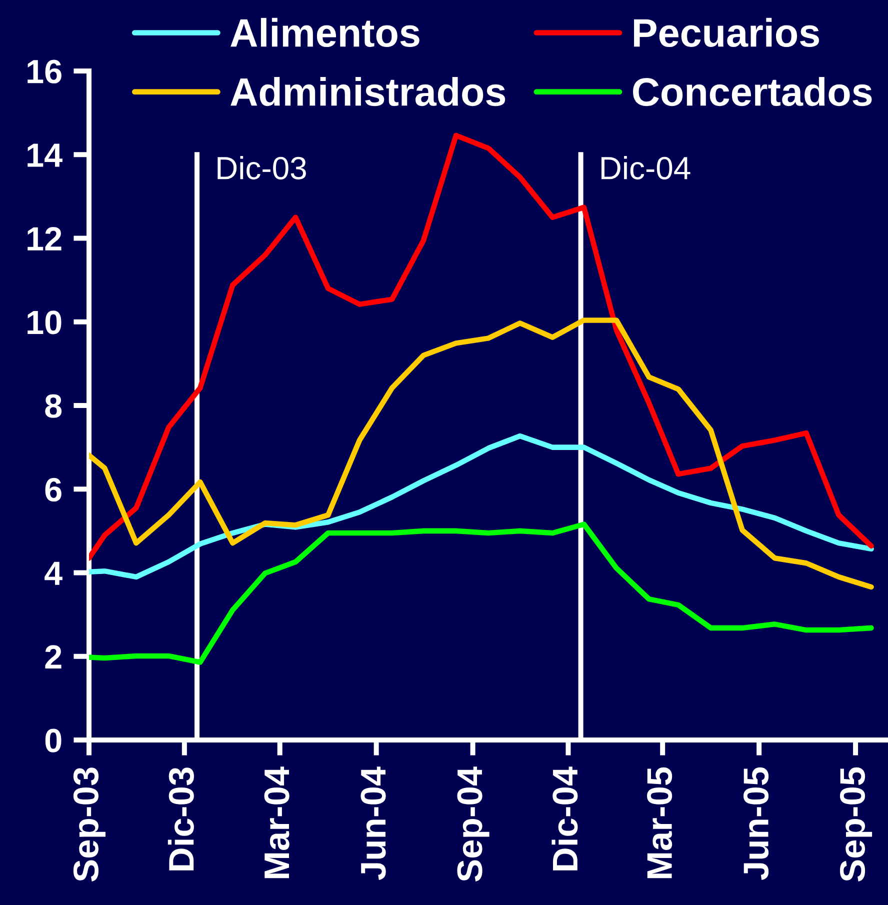  What do you see at coordinates (181, 819) in the screenshot?
I see `x-tick-label: Dic-03` at bounding box center [181, 819].